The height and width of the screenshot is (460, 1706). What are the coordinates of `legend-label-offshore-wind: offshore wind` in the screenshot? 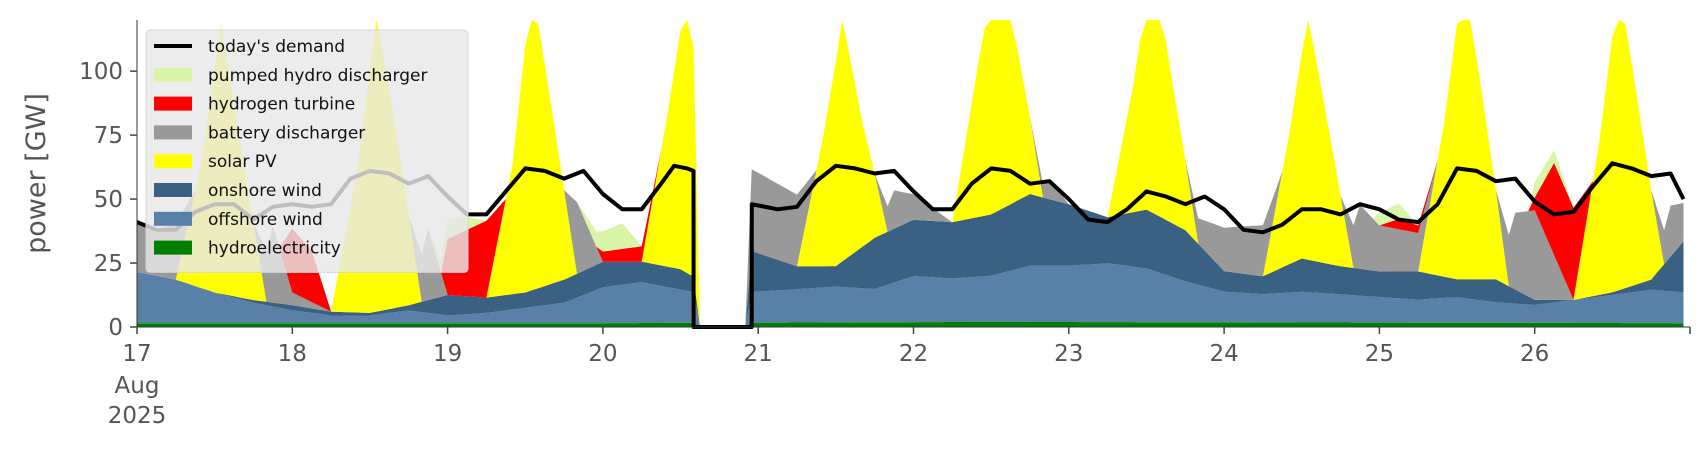 It's located at (265, 220).